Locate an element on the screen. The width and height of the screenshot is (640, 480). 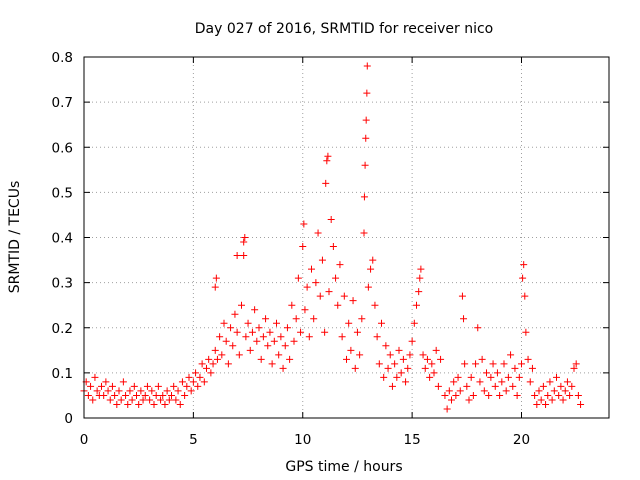
y-tick-label: 0.5 is located at coordinates (62, 193).